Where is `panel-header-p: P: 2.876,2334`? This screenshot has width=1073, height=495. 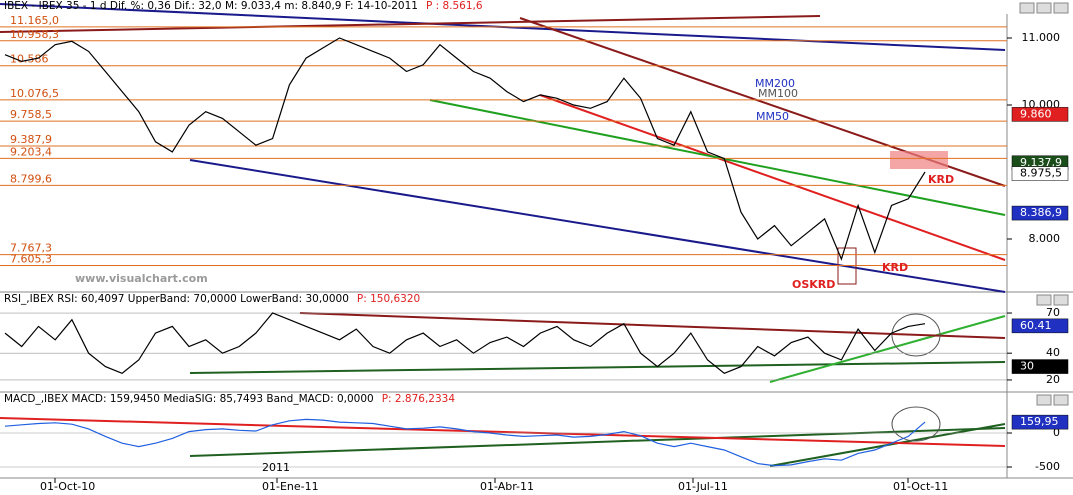 panel-header-p: P: 2.876,2334 is located at coordinates (419, 399).